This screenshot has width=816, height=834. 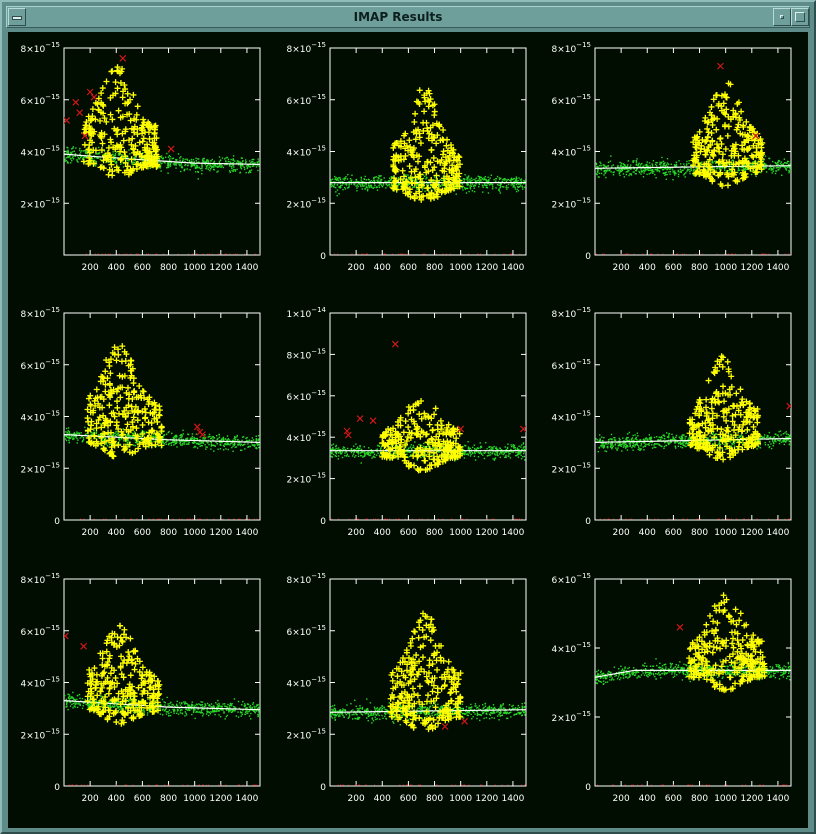 What do you see at coordinates (40, 365) in the screenshot?
I see `y-tick-label: 6×10⁻¹⁵` at bounding box center [40, 365].